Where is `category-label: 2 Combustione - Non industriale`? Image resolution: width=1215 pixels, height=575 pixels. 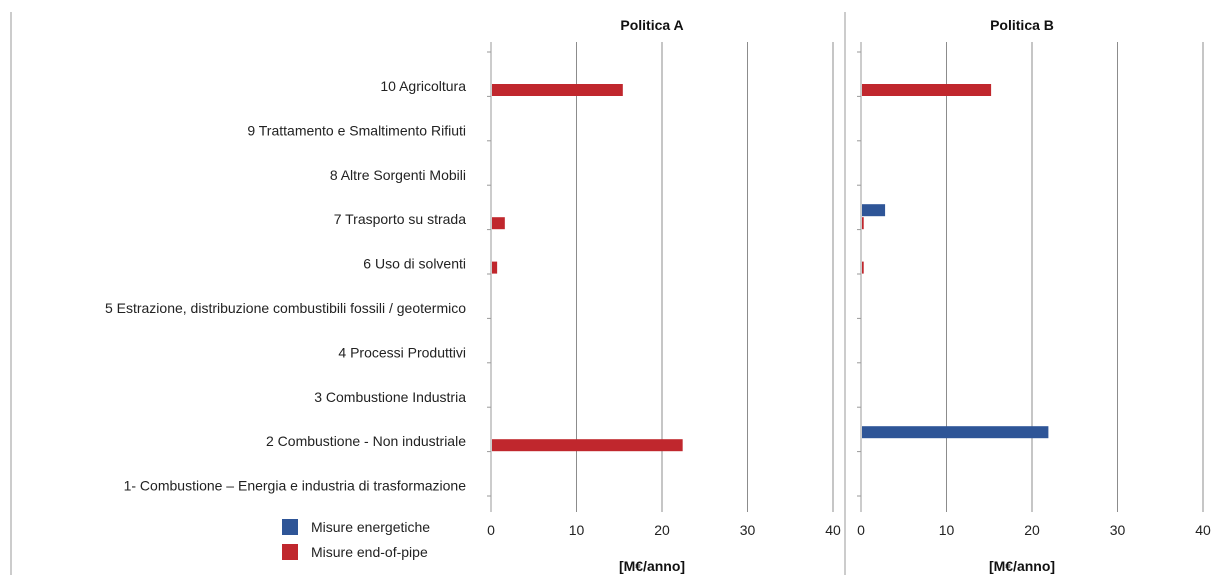
category-label: 2 Combustione - Non industriale is located at coordinates (366, 441).